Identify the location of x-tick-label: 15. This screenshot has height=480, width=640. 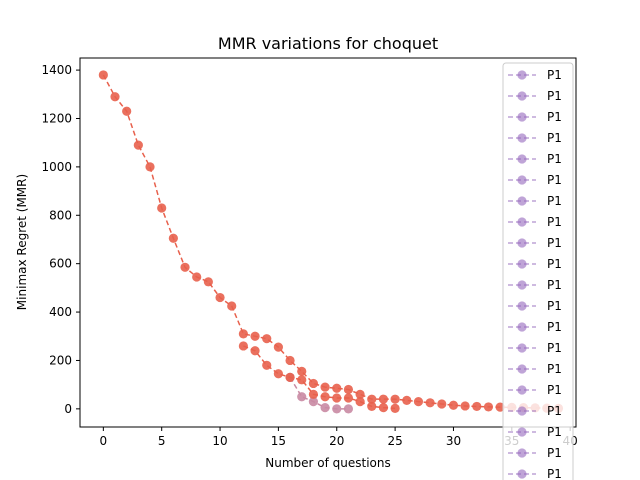
(278, 441).